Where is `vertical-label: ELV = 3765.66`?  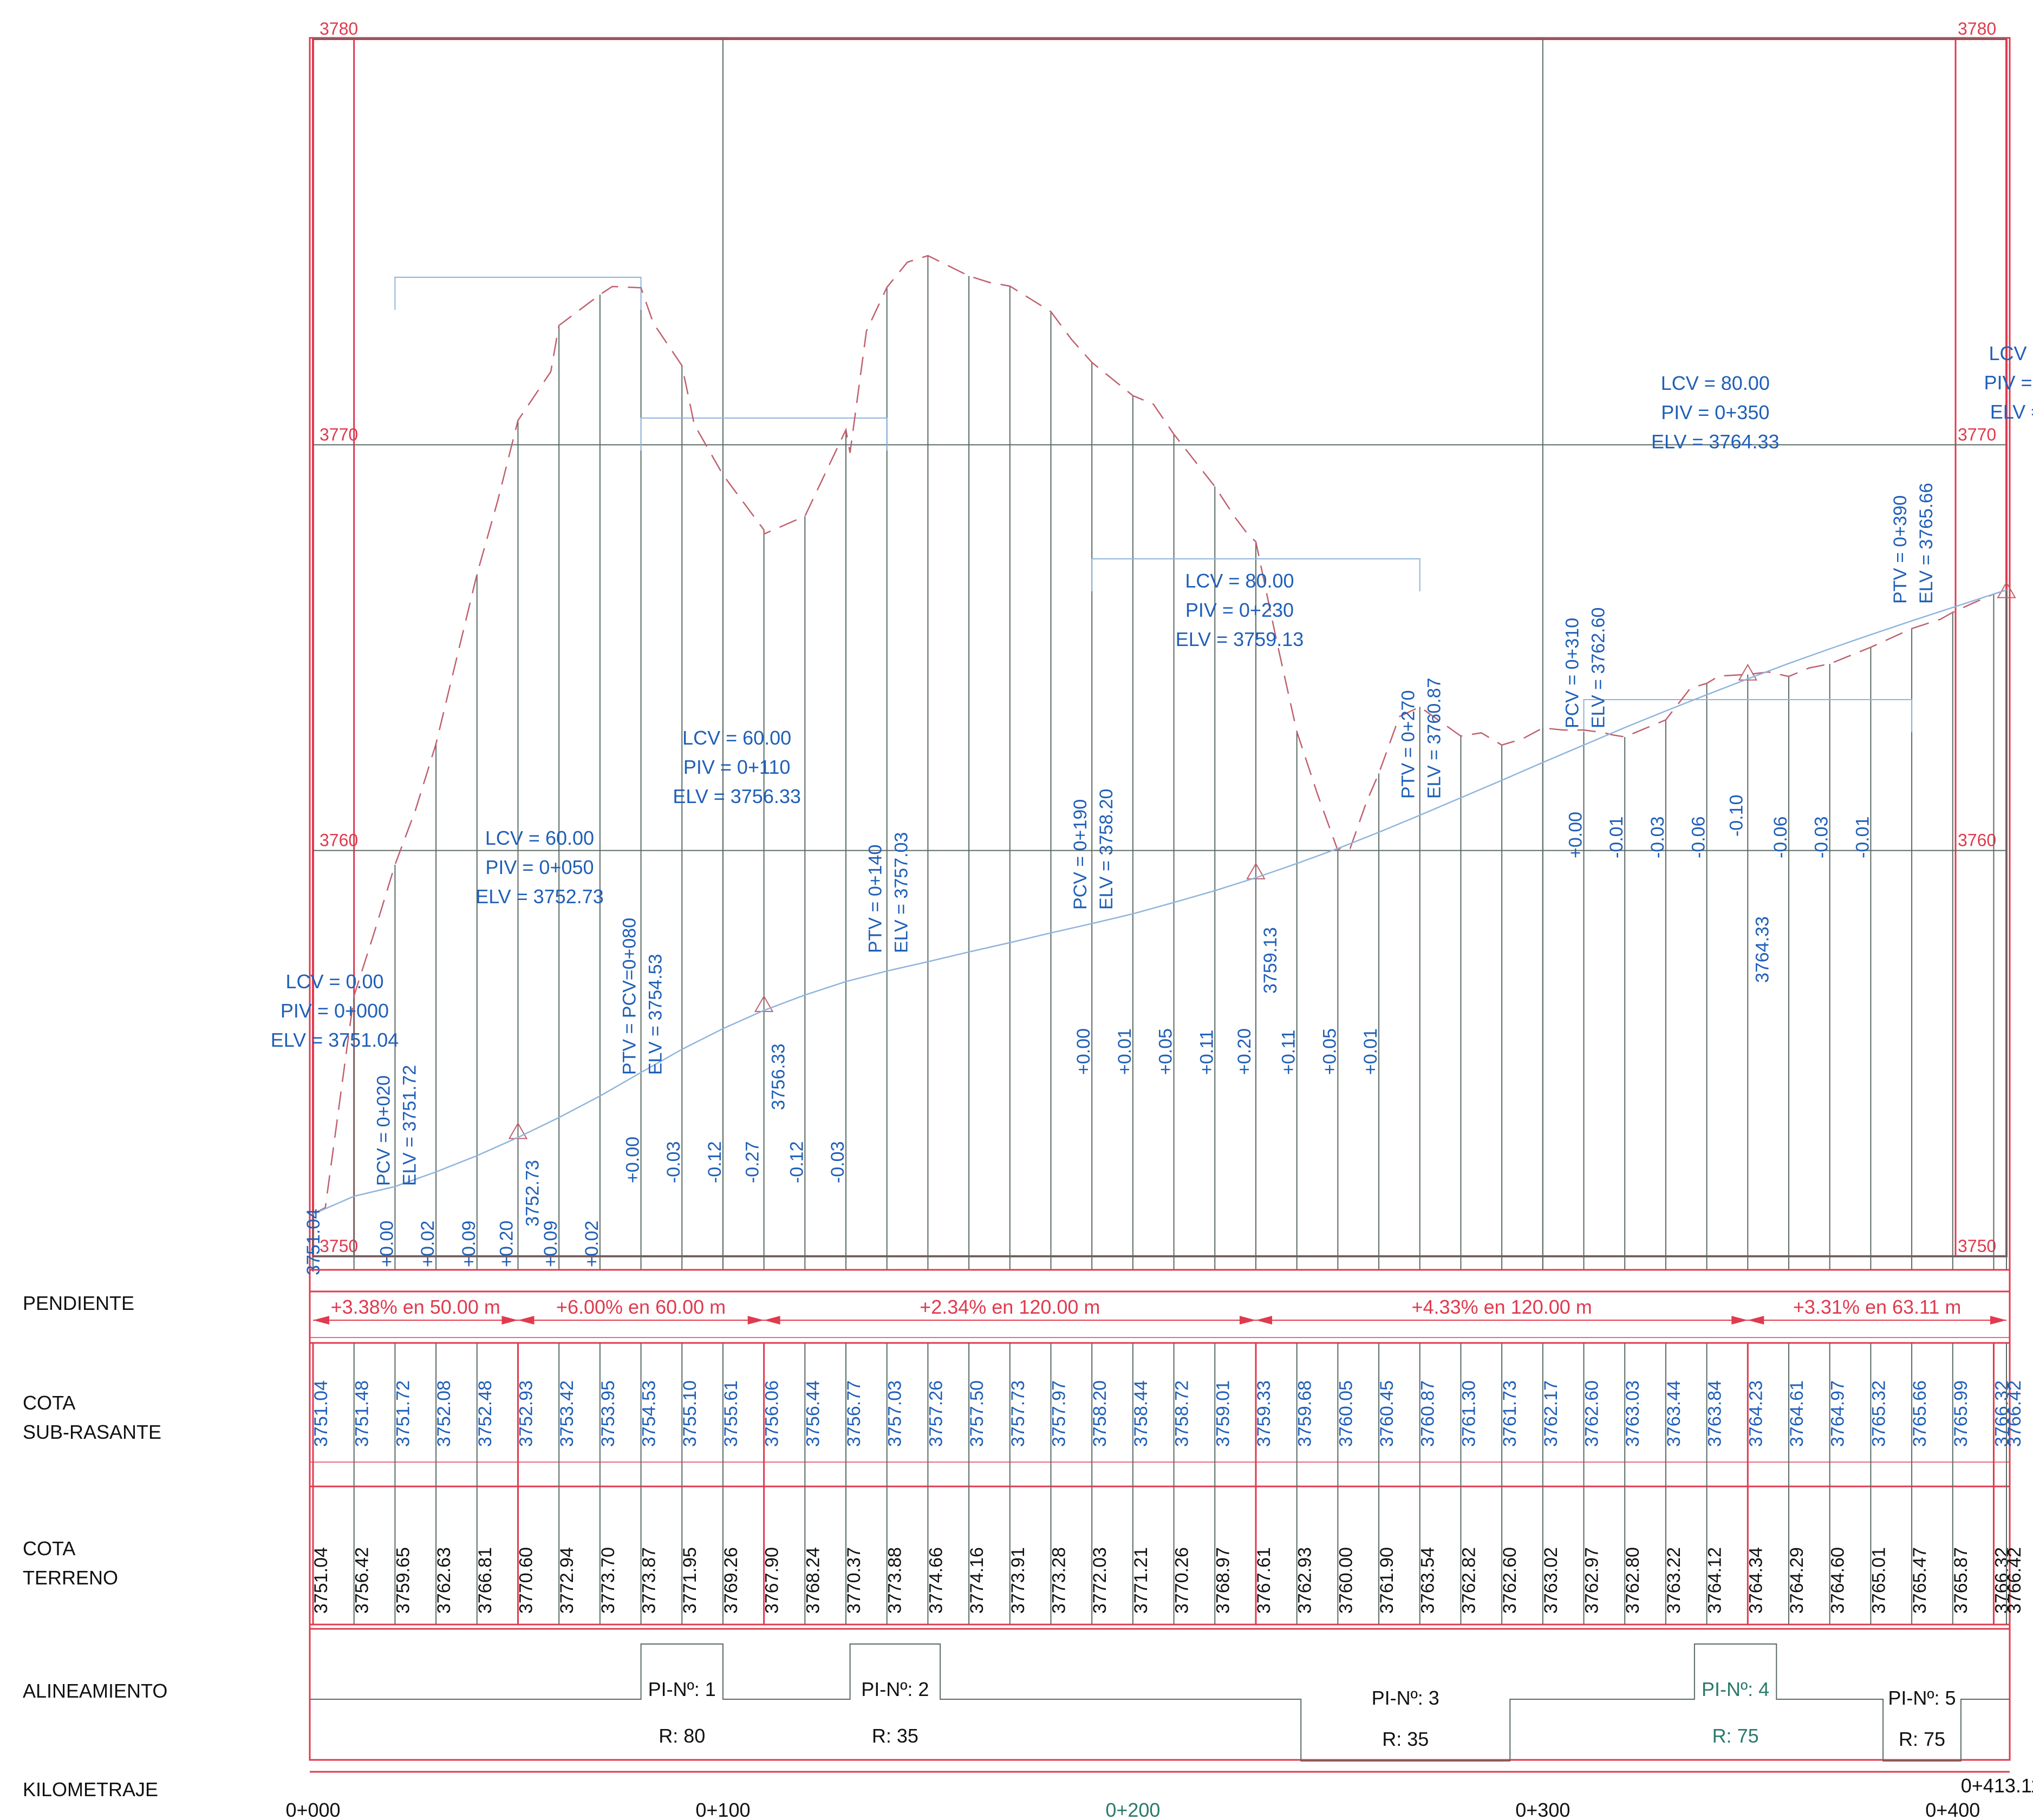
vertical-label: ELV = 3765.66 is located at coordinates (1927, 543).